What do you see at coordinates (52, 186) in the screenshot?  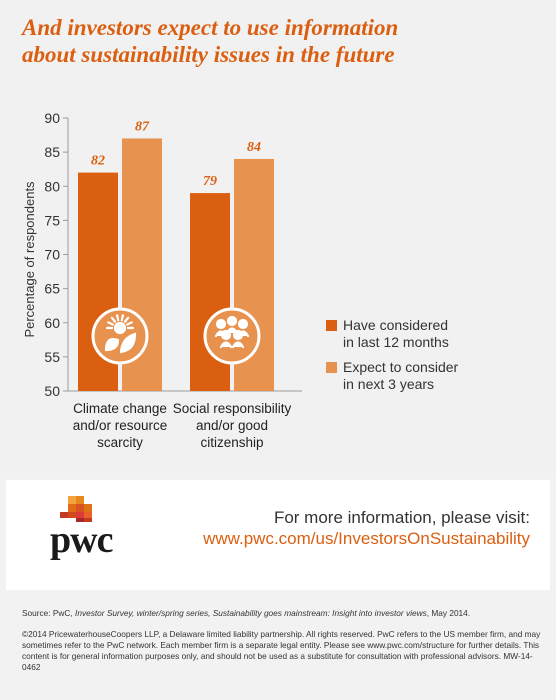 I see `y-tick-label: 80` at bounding box center [52, 186].